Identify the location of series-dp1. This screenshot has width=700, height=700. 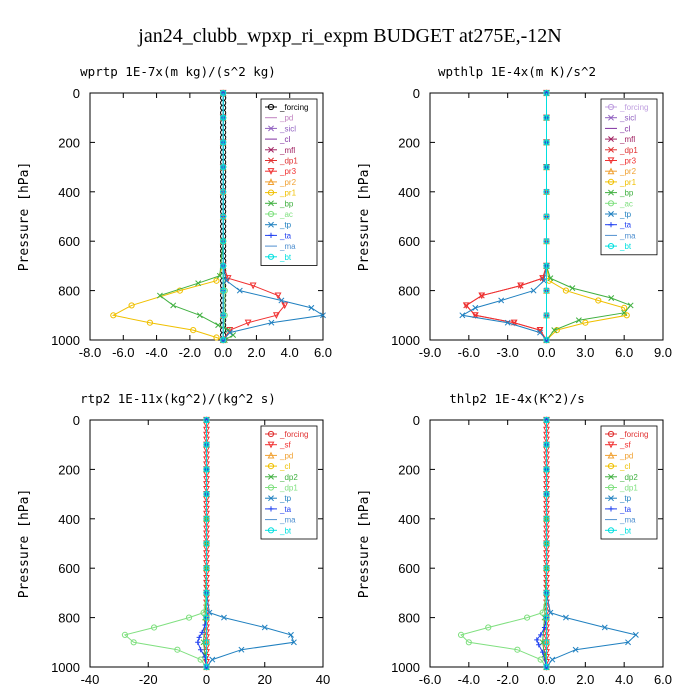
(506, 216).